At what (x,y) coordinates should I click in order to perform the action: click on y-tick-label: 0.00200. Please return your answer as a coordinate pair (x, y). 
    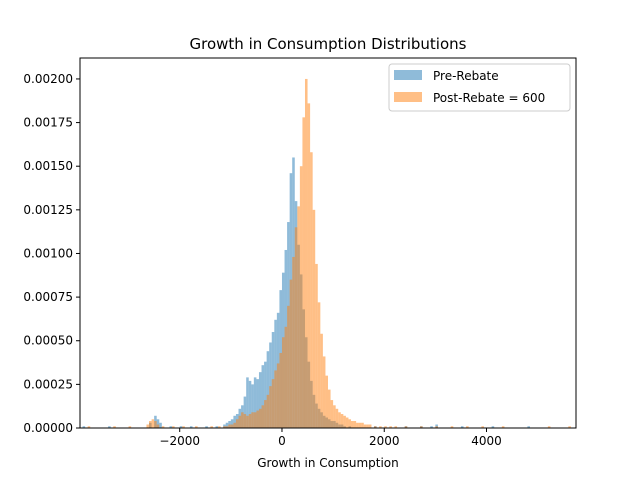
    Looking at the image, I should click on (48, 79).